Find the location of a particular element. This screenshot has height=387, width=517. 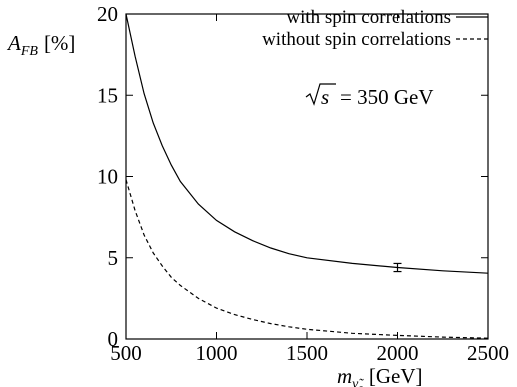

annotation-text: = 350 GeV is located at coordinates (387, 97).